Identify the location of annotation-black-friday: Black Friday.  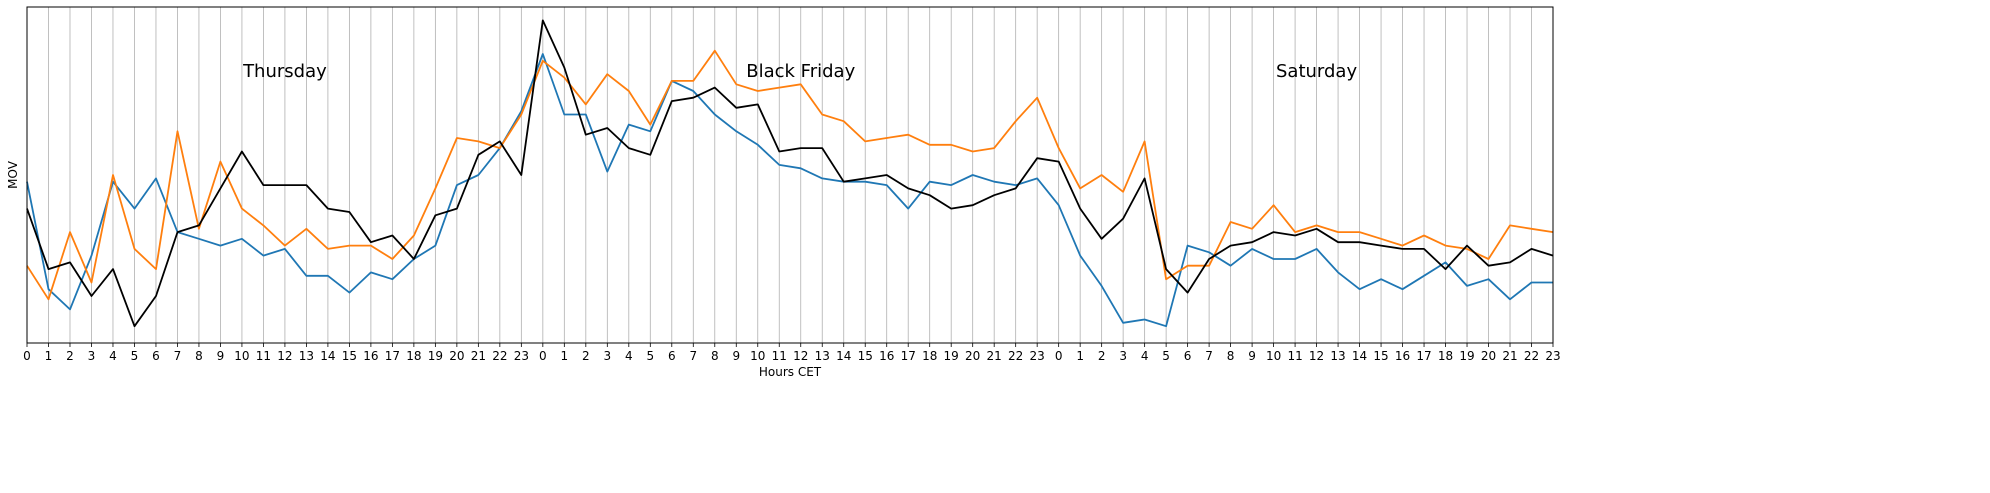
(800, 71).